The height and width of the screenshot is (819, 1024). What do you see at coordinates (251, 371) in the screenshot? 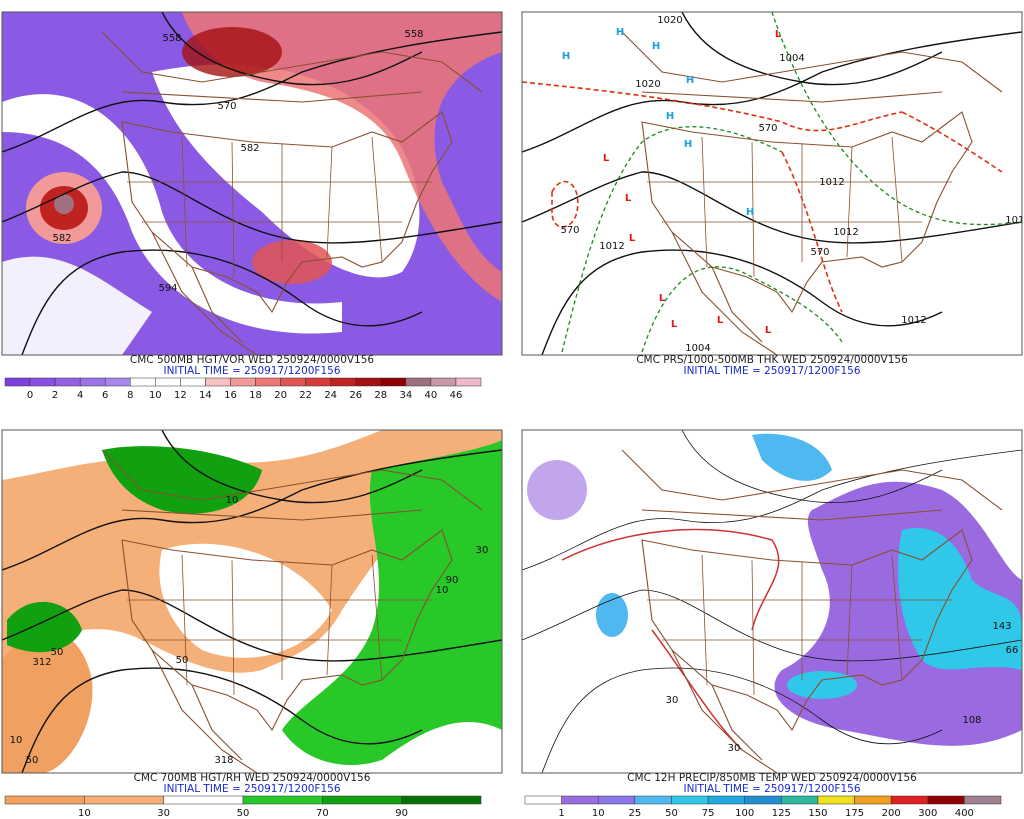
I see `initial-time: INITIAL TIME = 250917/1200F156` at bounding box center [251, 371].